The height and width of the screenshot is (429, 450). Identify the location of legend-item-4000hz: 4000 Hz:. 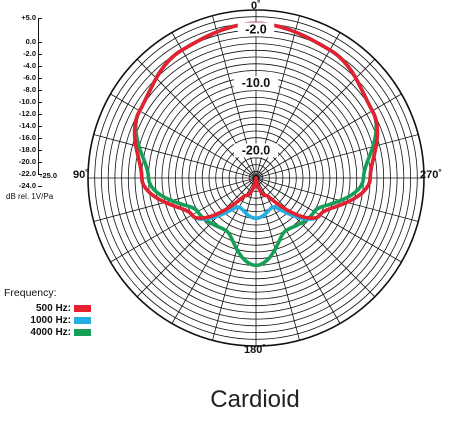
(47, 332).